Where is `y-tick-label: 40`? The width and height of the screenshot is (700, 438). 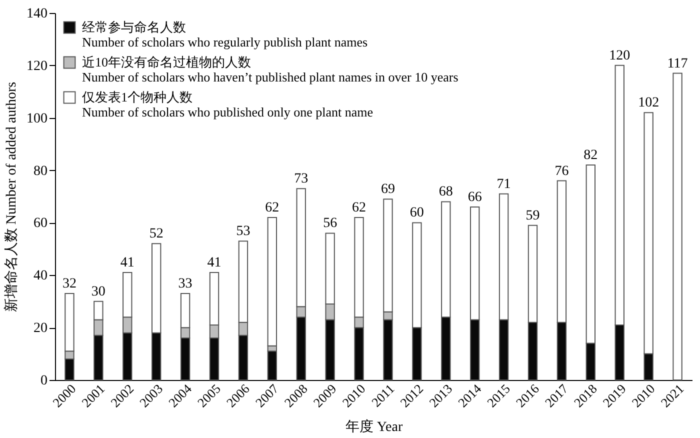
y-tick-label: 40 is located at coordinates (41, 276).